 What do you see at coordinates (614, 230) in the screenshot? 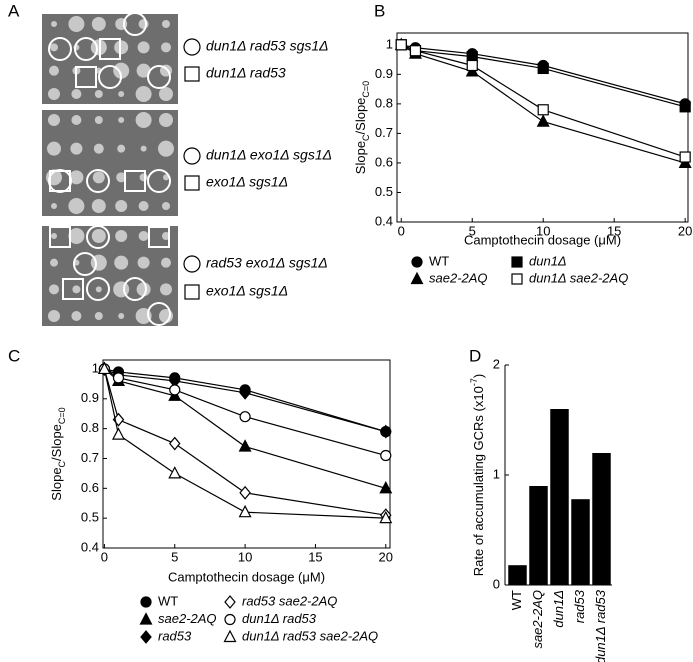
I see `x-tick-label: 15` at bounding box center [614, 230].